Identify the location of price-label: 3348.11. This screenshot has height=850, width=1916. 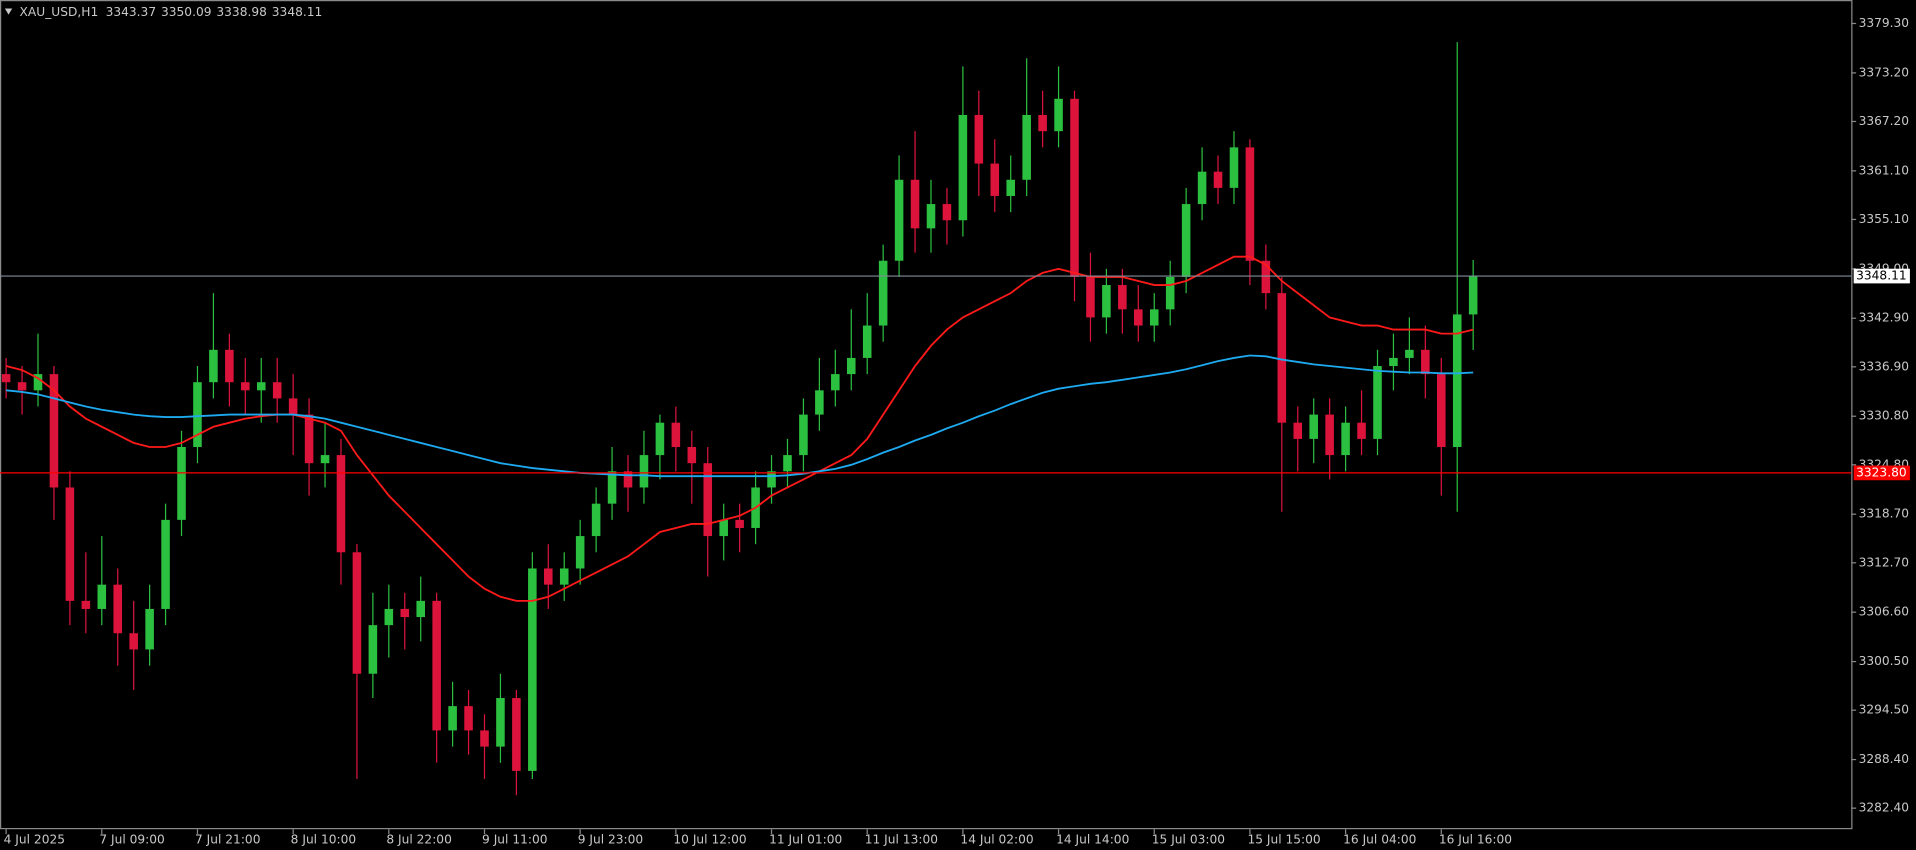
(1881, 276).